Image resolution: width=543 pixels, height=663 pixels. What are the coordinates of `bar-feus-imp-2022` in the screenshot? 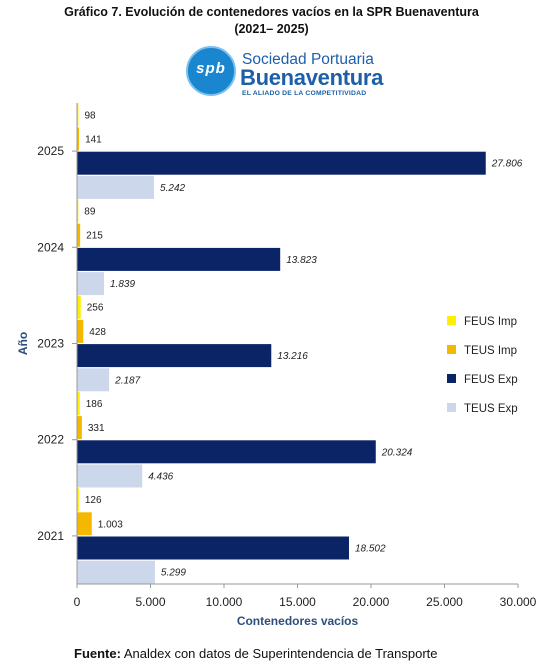 It's located at (78, 403).